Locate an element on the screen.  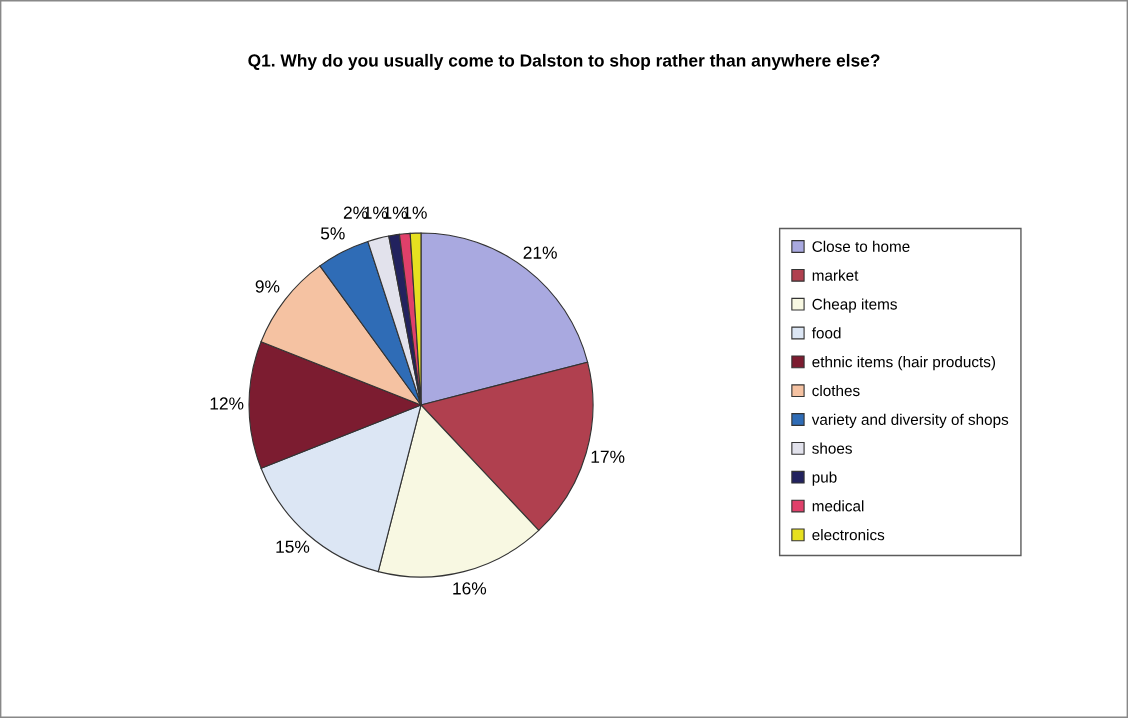
legend-label: shoes is located at coordinates (832, 448).